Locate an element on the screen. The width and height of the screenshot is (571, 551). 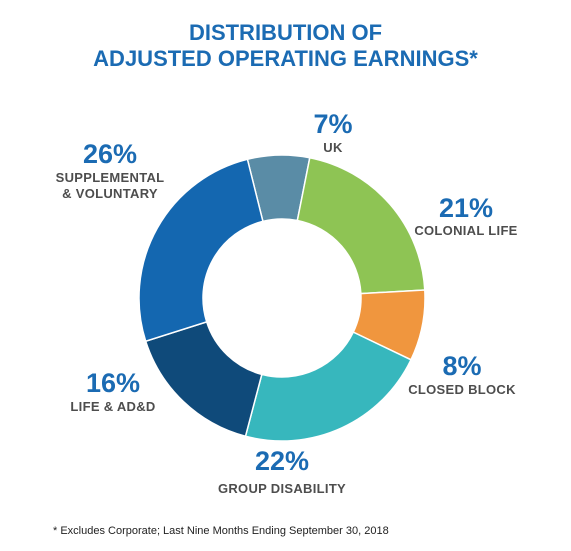
category-label-closed-block: CLOSED BLOCK is located at coordinates (462, 389).